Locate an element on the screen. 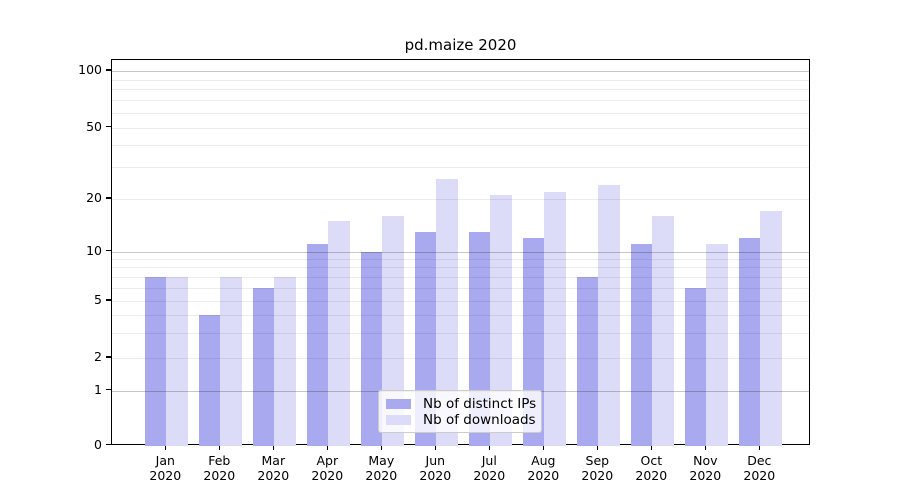  bar-downloads-oct is located at coordinates (663, 330).